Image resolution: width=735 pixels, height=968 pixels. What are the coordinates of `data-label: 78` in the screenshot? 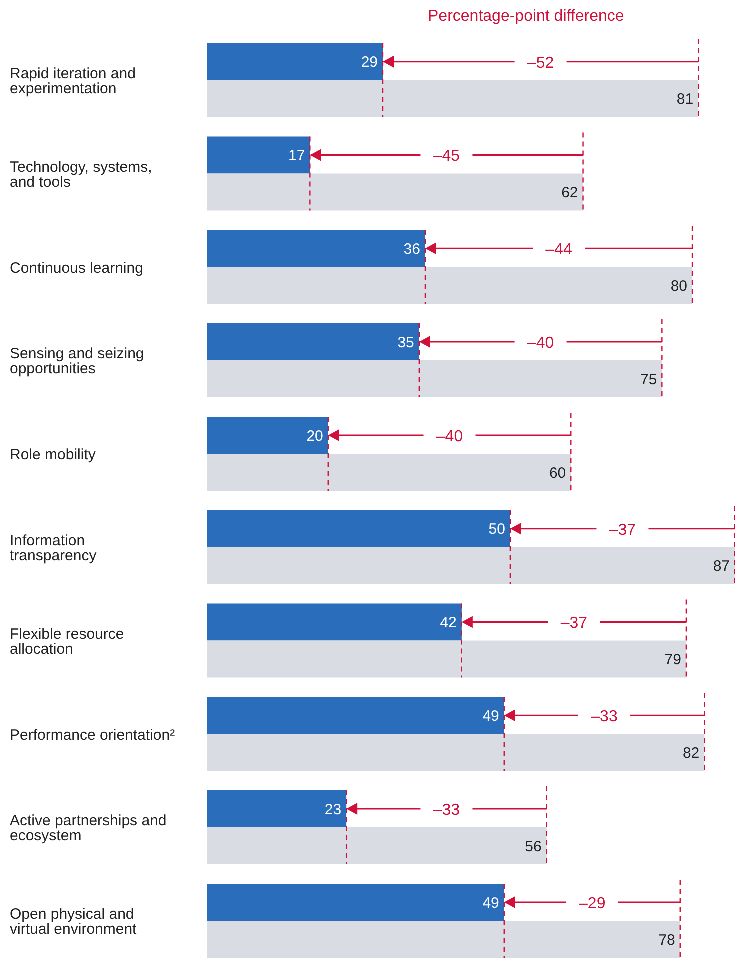 It's located at (667, 940).